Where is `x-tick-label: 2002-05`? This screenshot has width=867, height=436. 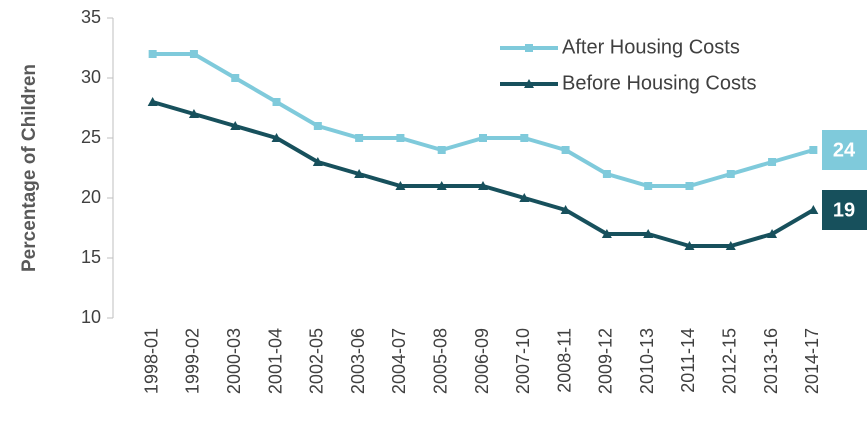
x-tick-label: 2002-05 is located at coordinates (317, 361).